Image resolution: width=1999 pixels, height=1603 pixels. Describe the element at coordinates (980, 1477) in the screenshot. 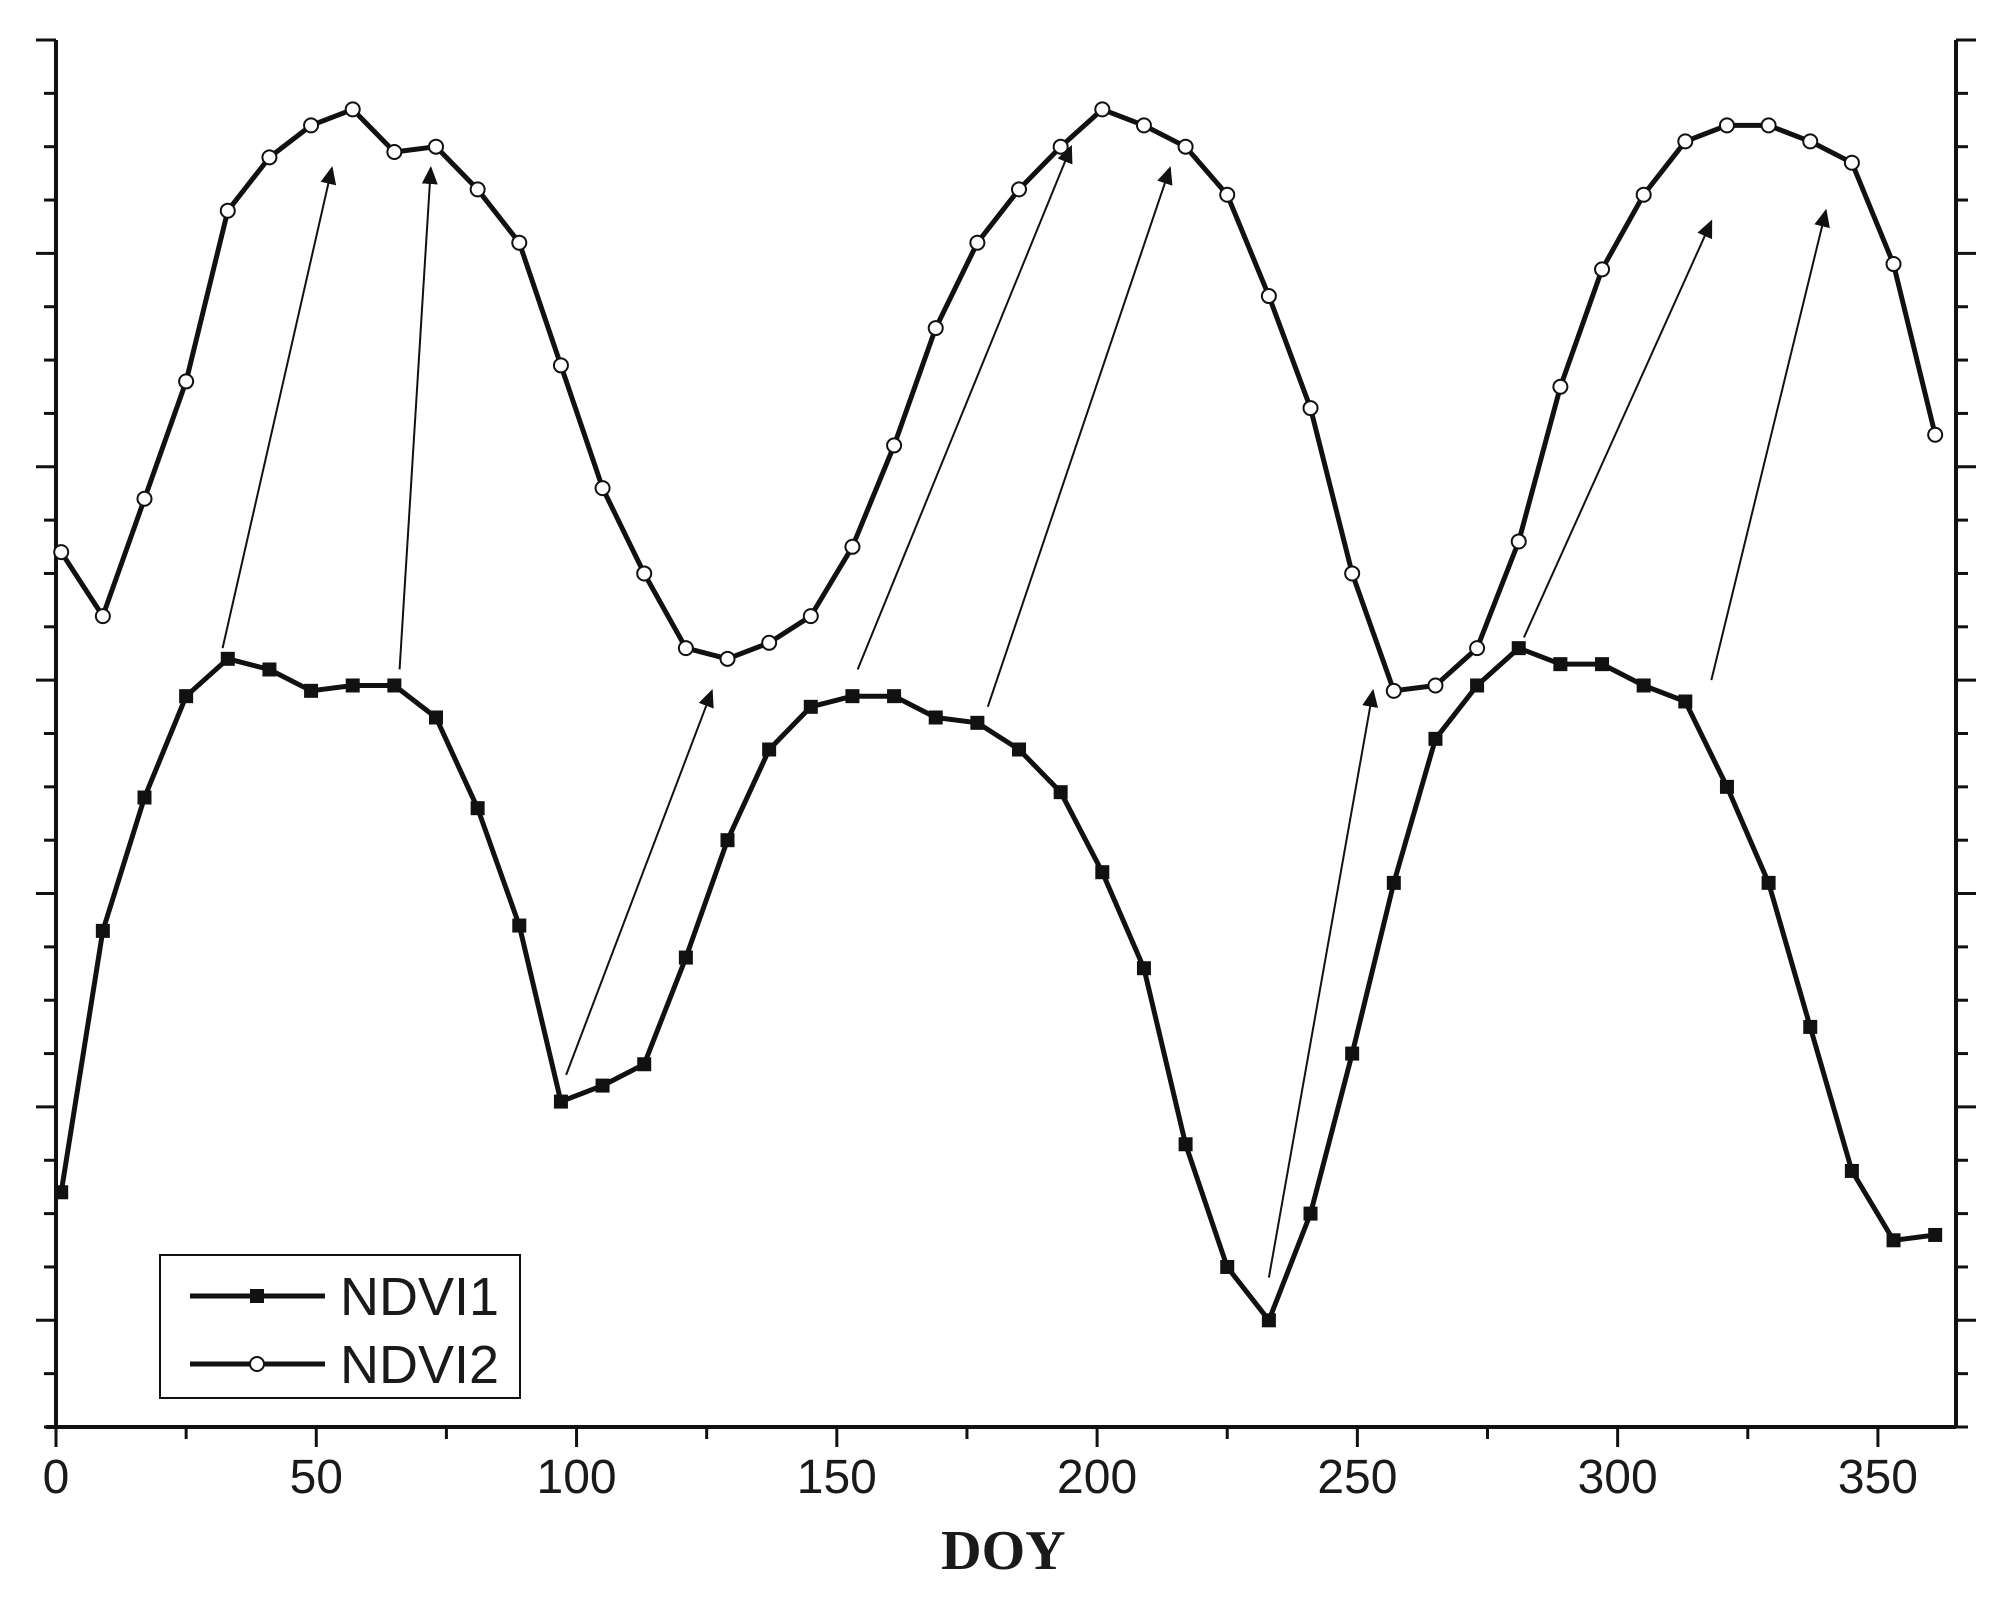

I see `x-tick-labels: 0 50 100 150 200 250 300 350` at that location.